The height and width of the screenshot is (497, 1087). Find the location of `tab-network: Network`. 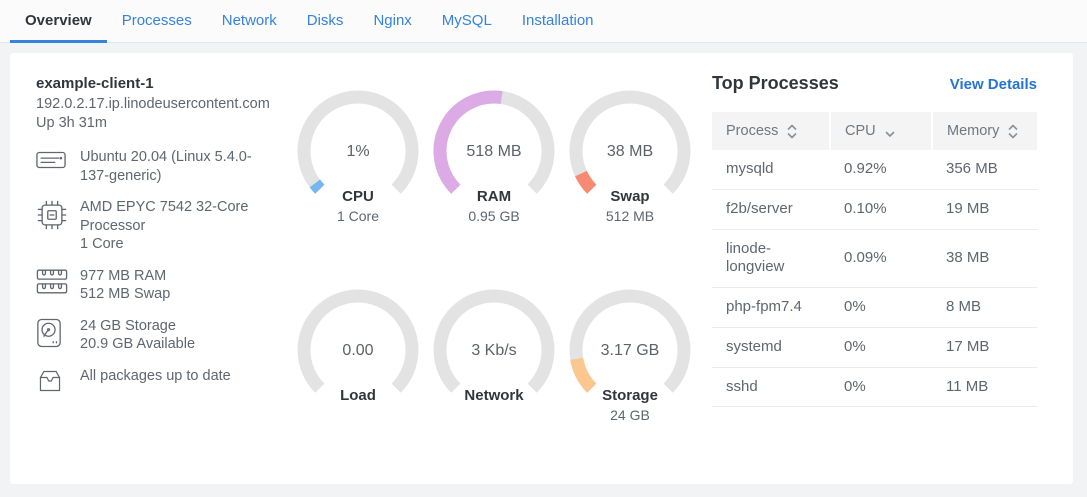

tab-network: Network is located at coordinates (249, 20).